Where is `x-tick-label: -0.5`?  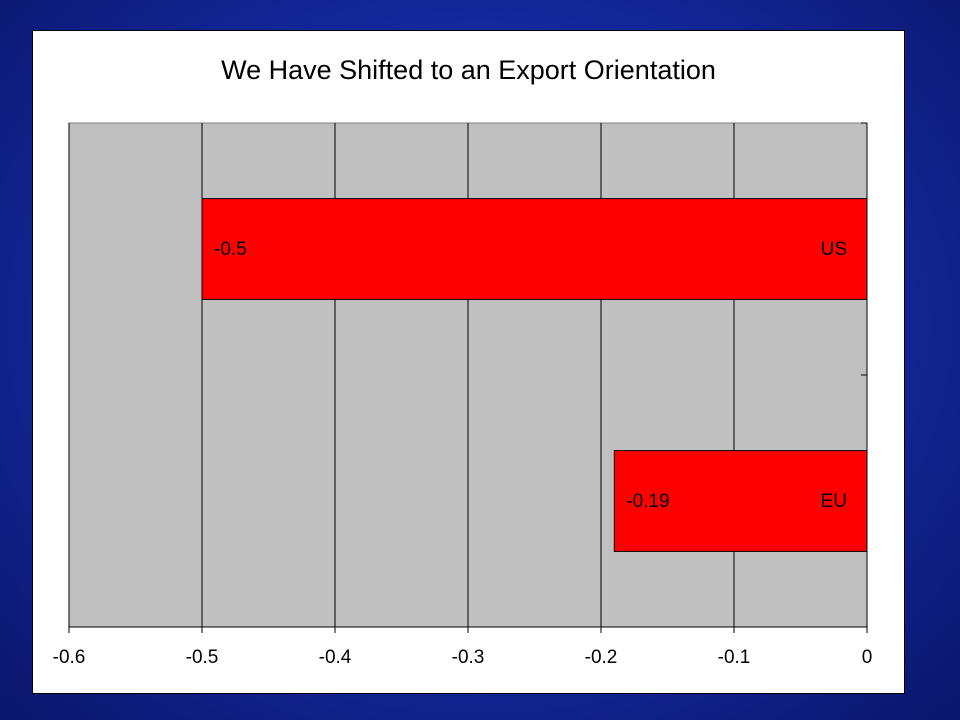
x-tick-label: -0.5 is located at coordinates (202, 657).